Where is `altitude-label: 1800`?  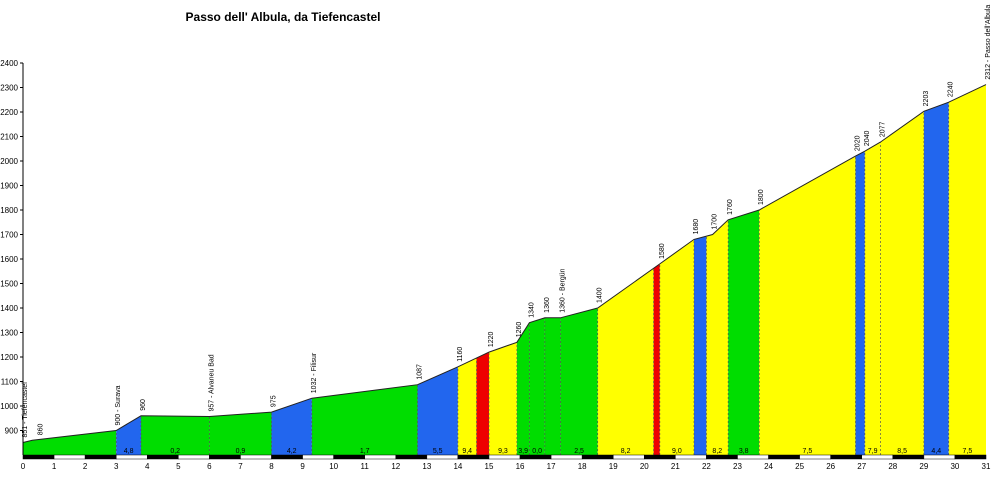
altitude-label: 1800 is located at coordinates (761, 197).